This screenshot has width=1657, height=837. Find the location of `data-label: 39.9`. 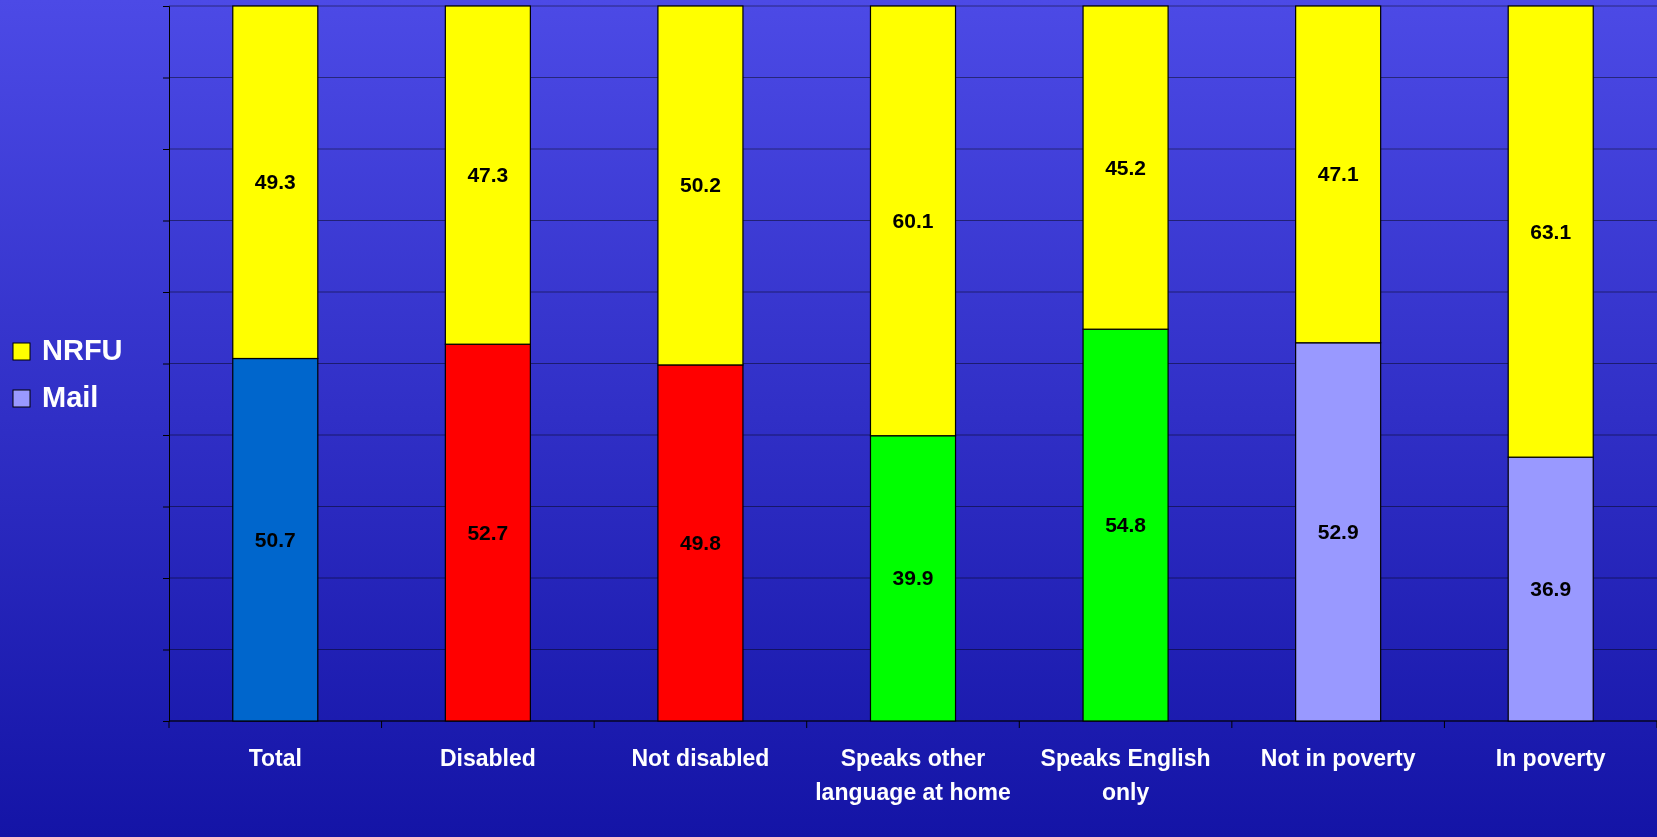

data-label: 39.9 is located at coordinates (913, 578).